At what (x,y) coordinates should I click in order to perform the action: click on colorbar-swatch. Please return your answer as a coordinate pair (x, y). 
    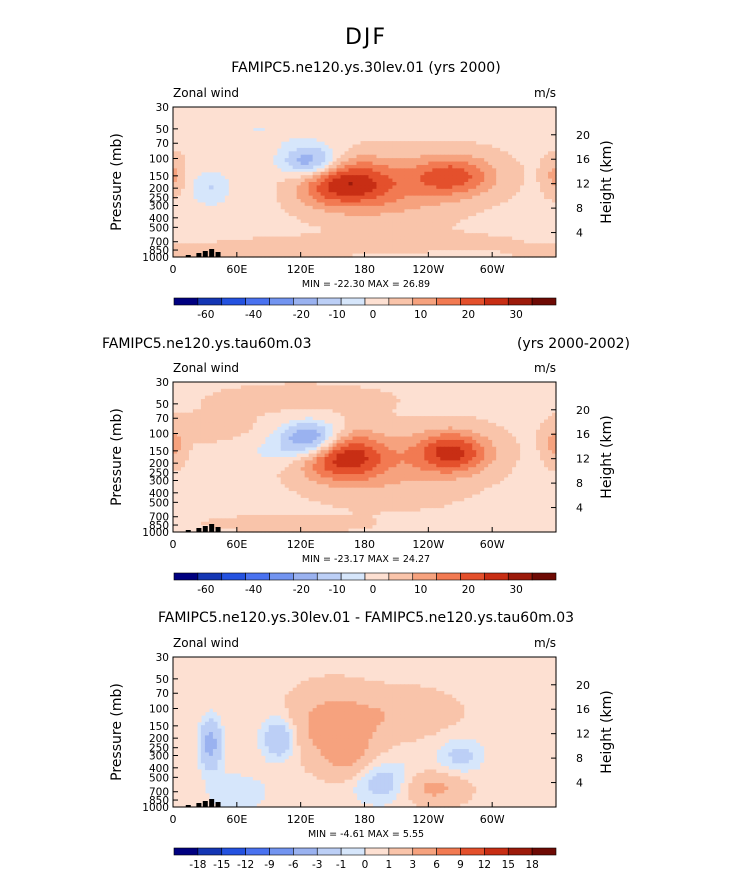
    Looking at the image, I should click on (472, 301).